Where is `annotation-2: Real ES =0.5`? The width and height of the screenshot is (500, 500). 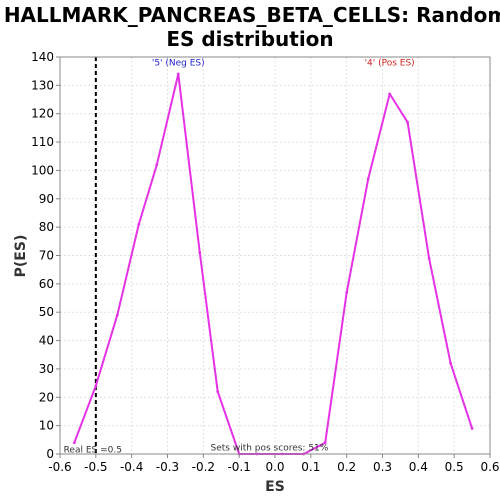 annotation-2: Real ES =0.5 is located at coordinates (93, 450).